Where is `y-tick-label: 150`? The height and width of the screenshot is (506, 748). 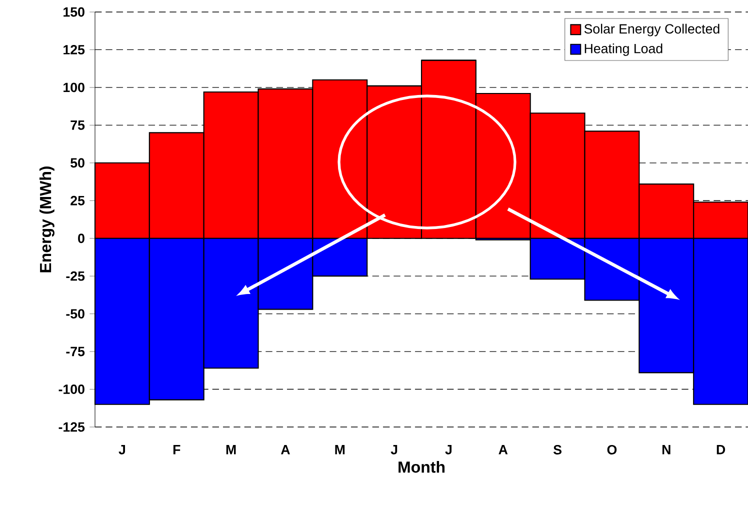 y-tick-label: 150 is located at coordinates (74, 12).